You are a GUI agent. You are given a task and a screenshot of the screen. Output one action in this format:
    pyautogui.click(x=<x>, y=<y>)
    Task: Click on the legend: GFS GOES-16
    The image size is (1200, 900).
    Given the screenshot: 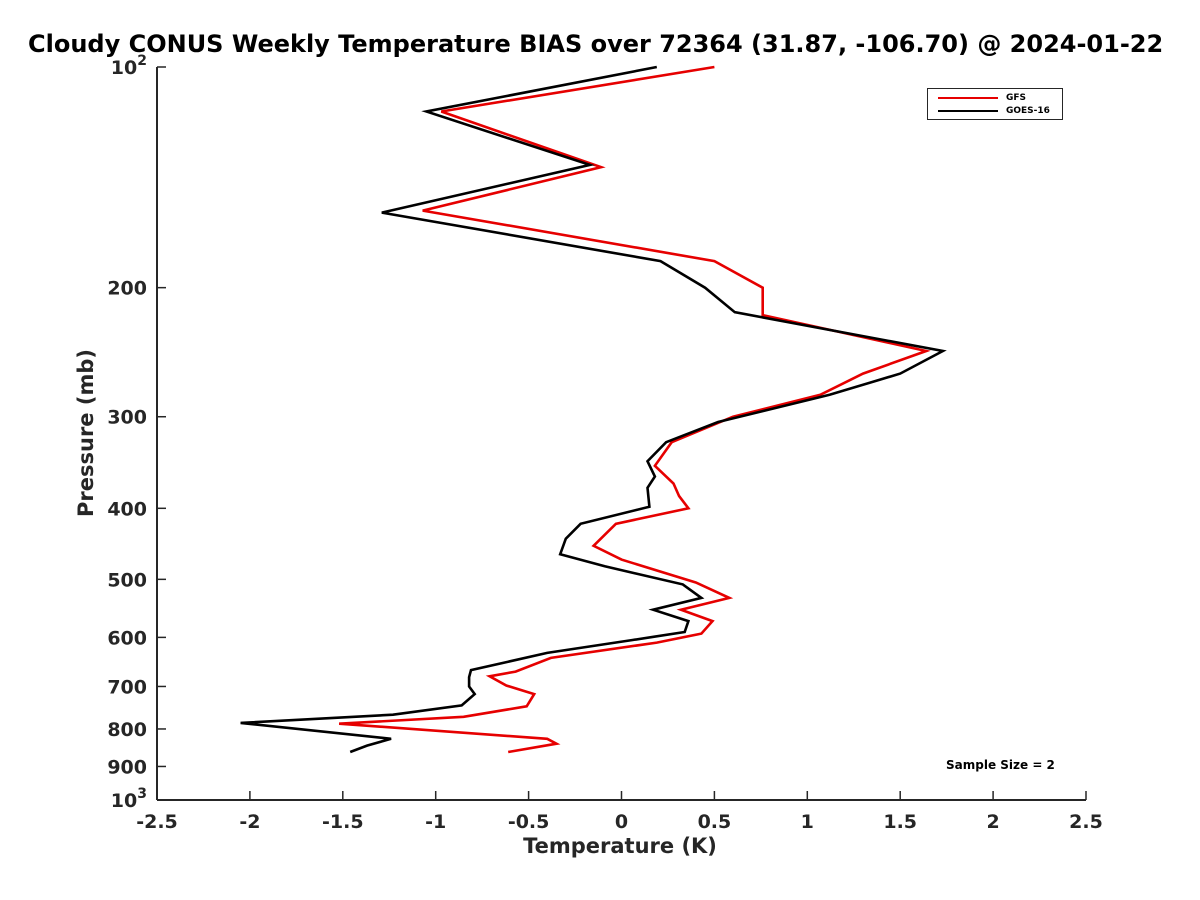 What is the action you would take?
    pyautogui.click(x=995, y=104)
    